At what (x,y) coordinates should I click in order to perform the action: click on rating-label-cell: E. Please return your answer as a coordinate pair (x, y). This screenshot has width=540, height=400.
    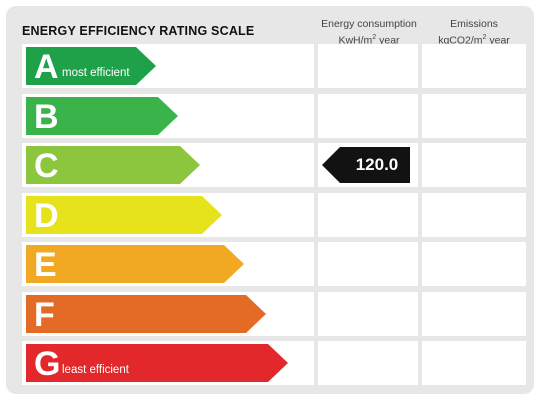
    Looking at the image, I should click on (168, 264).